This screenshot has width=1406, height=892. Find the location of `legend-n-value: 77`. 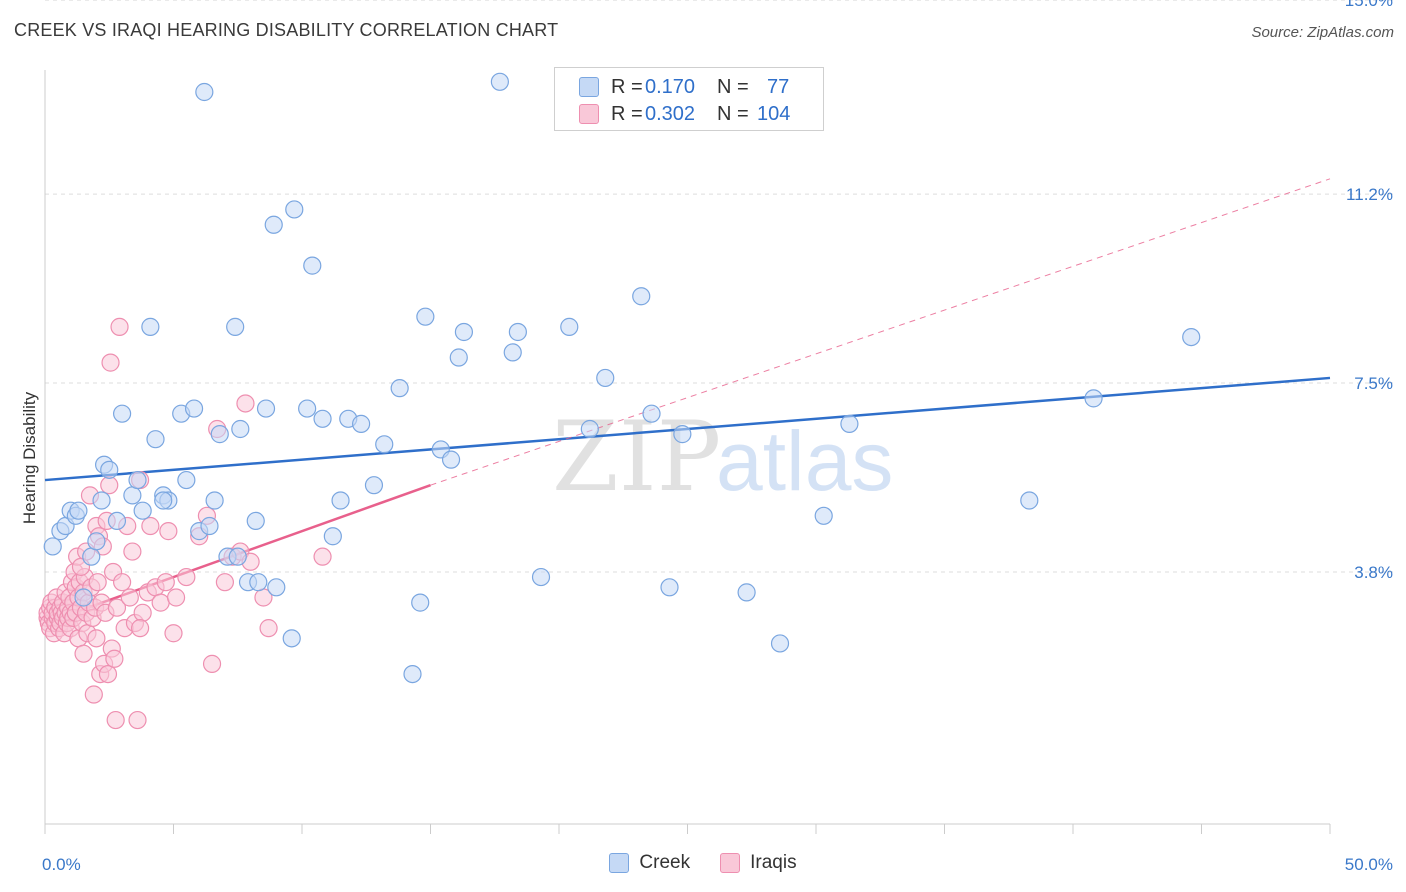

legend-n-value: 77 is located at coordinates (778, 86).